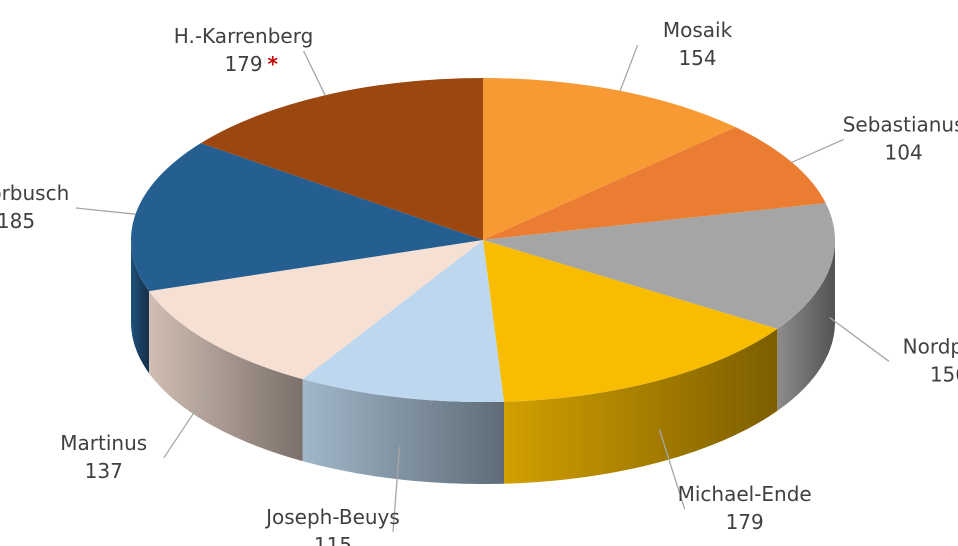 This screenshot has height=546, width=958. What do you see at coordinates (34, 193) in the screenshot?
I see `category-label: Chorbusch` at bounding box center [34, 193].